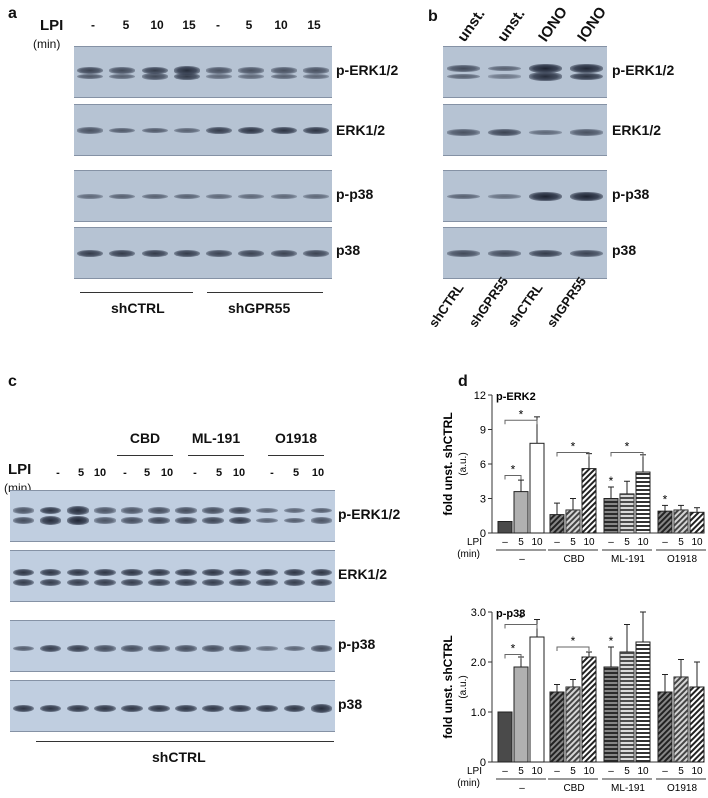 This screenshot has height=798, width=708. What do you see at coordinates (350, 704) in the screenshot?
I see `label-c-p38: p38` at bounding box center [350, 704].